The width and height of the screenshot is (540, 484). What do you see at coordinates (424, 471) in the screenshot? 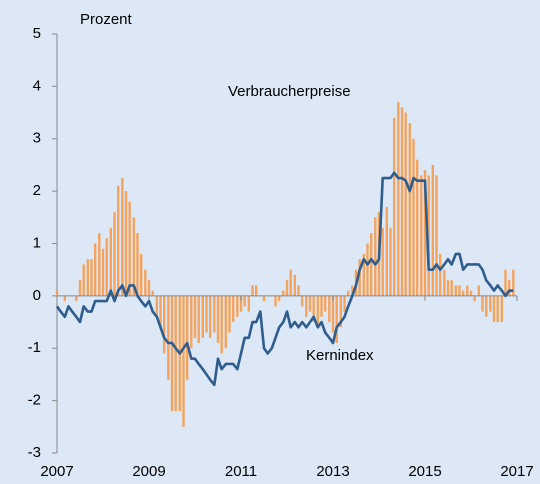
I see `x-tick-label: 2015` at bounding box center [424, 471].